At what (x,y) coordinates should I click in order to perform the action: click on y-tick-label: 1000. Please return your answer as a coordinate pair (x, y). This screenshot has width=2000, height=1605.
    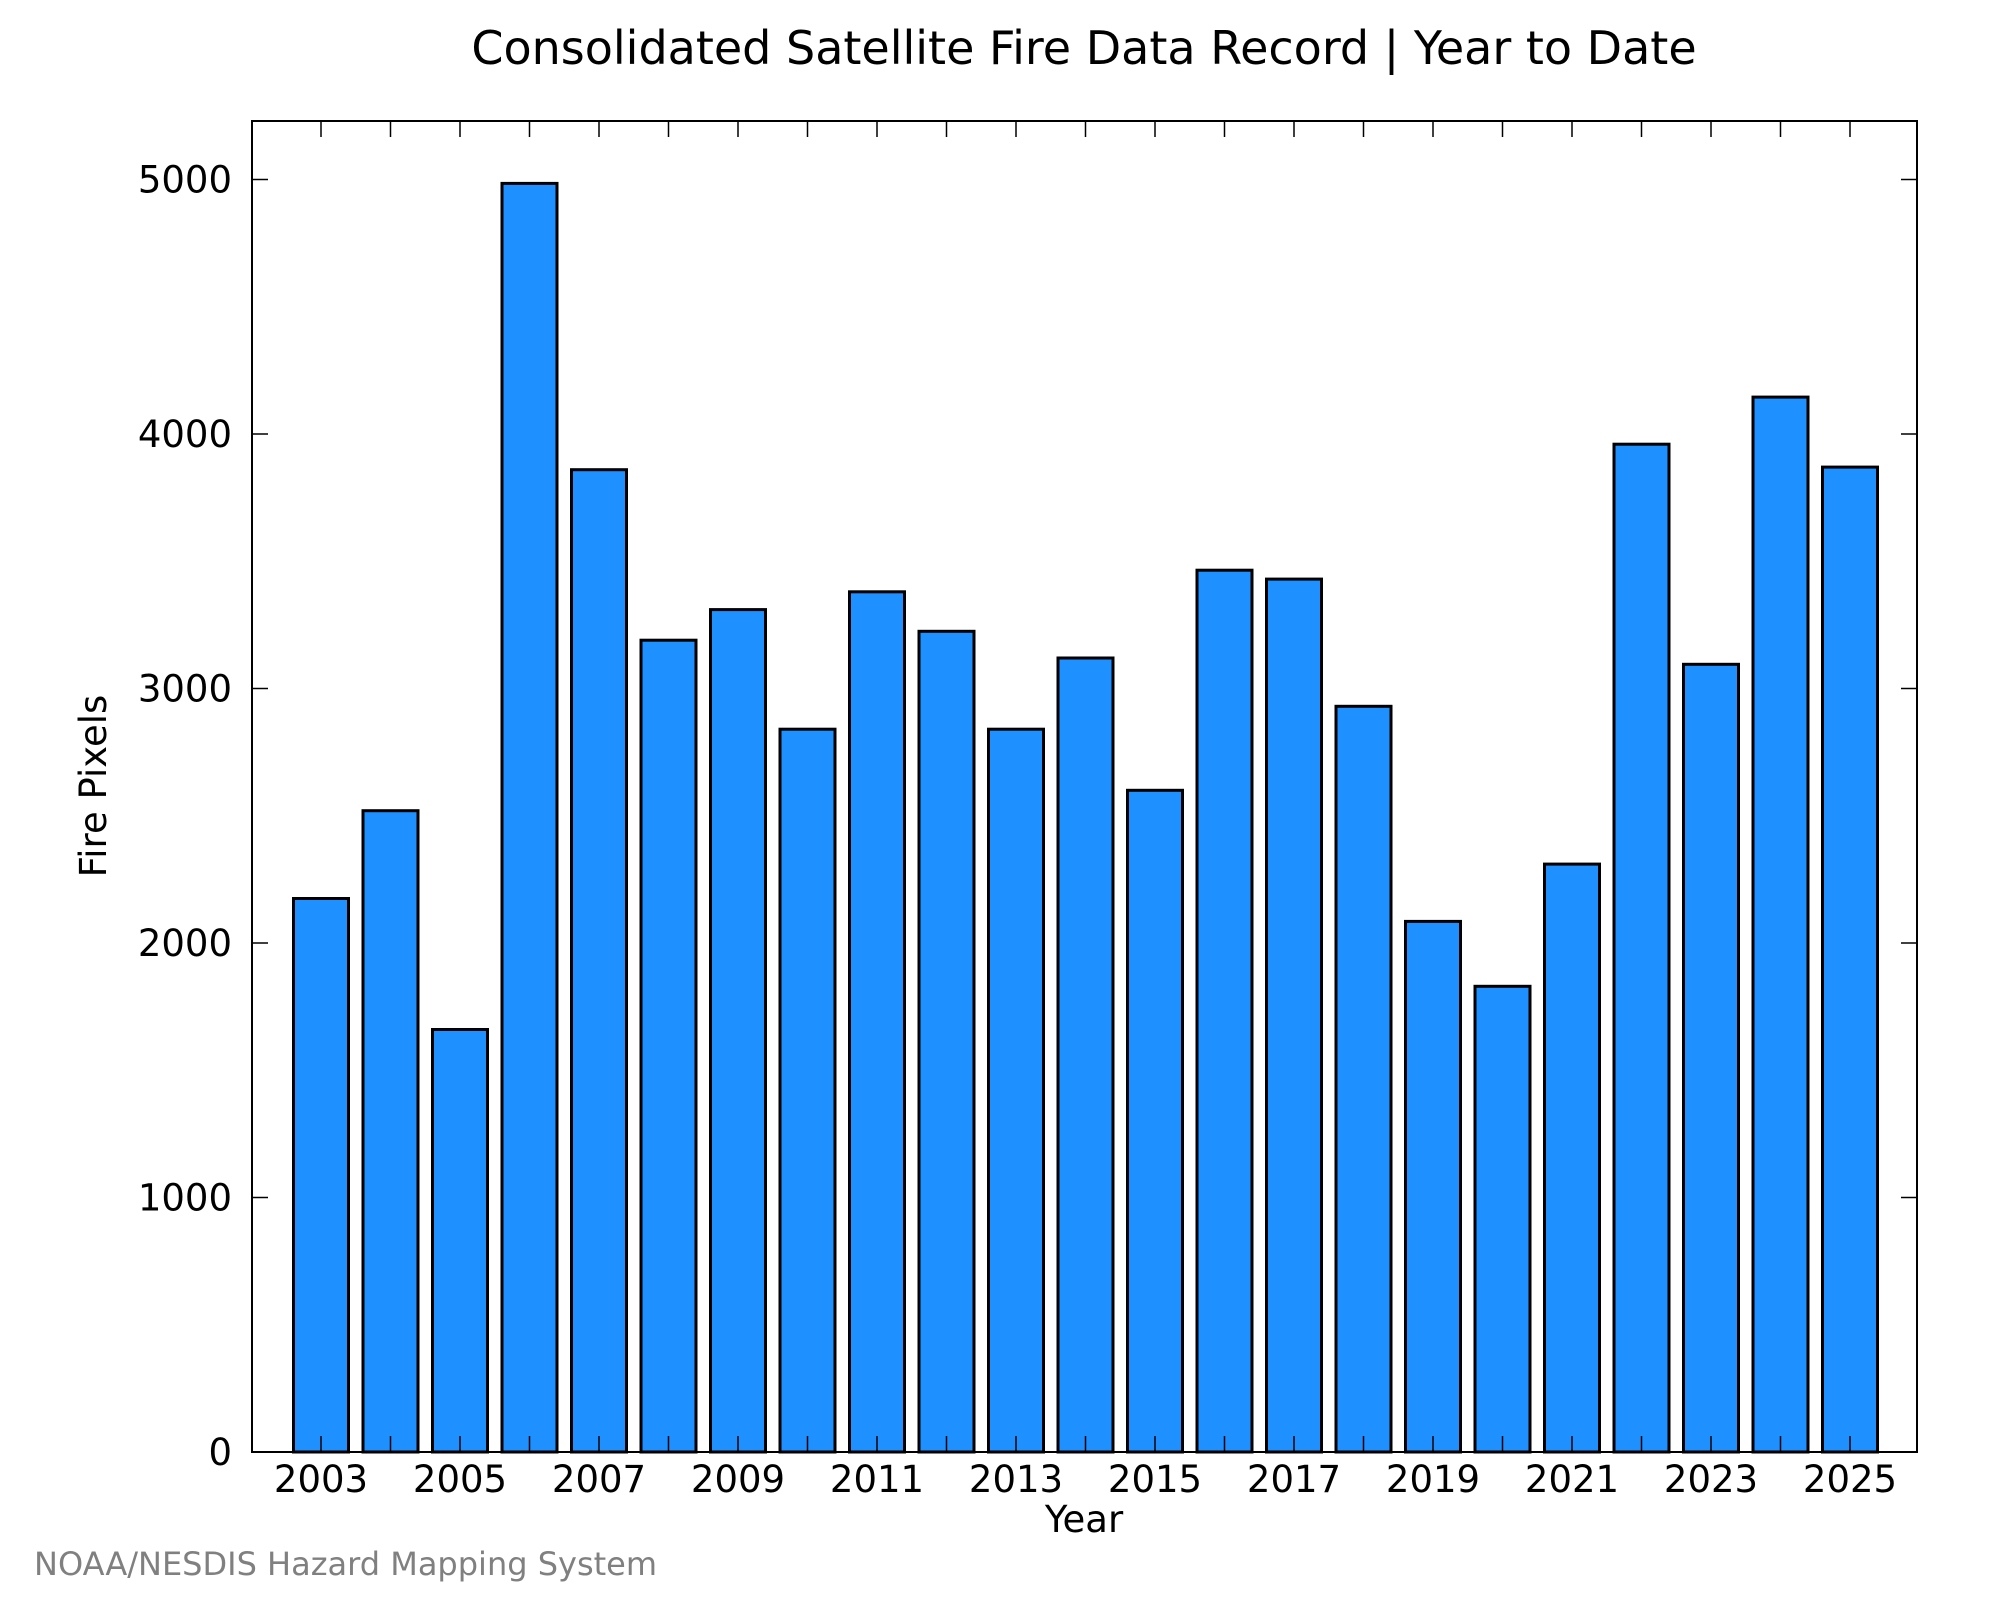
    Looking at the image, I should click on (185, 1198).